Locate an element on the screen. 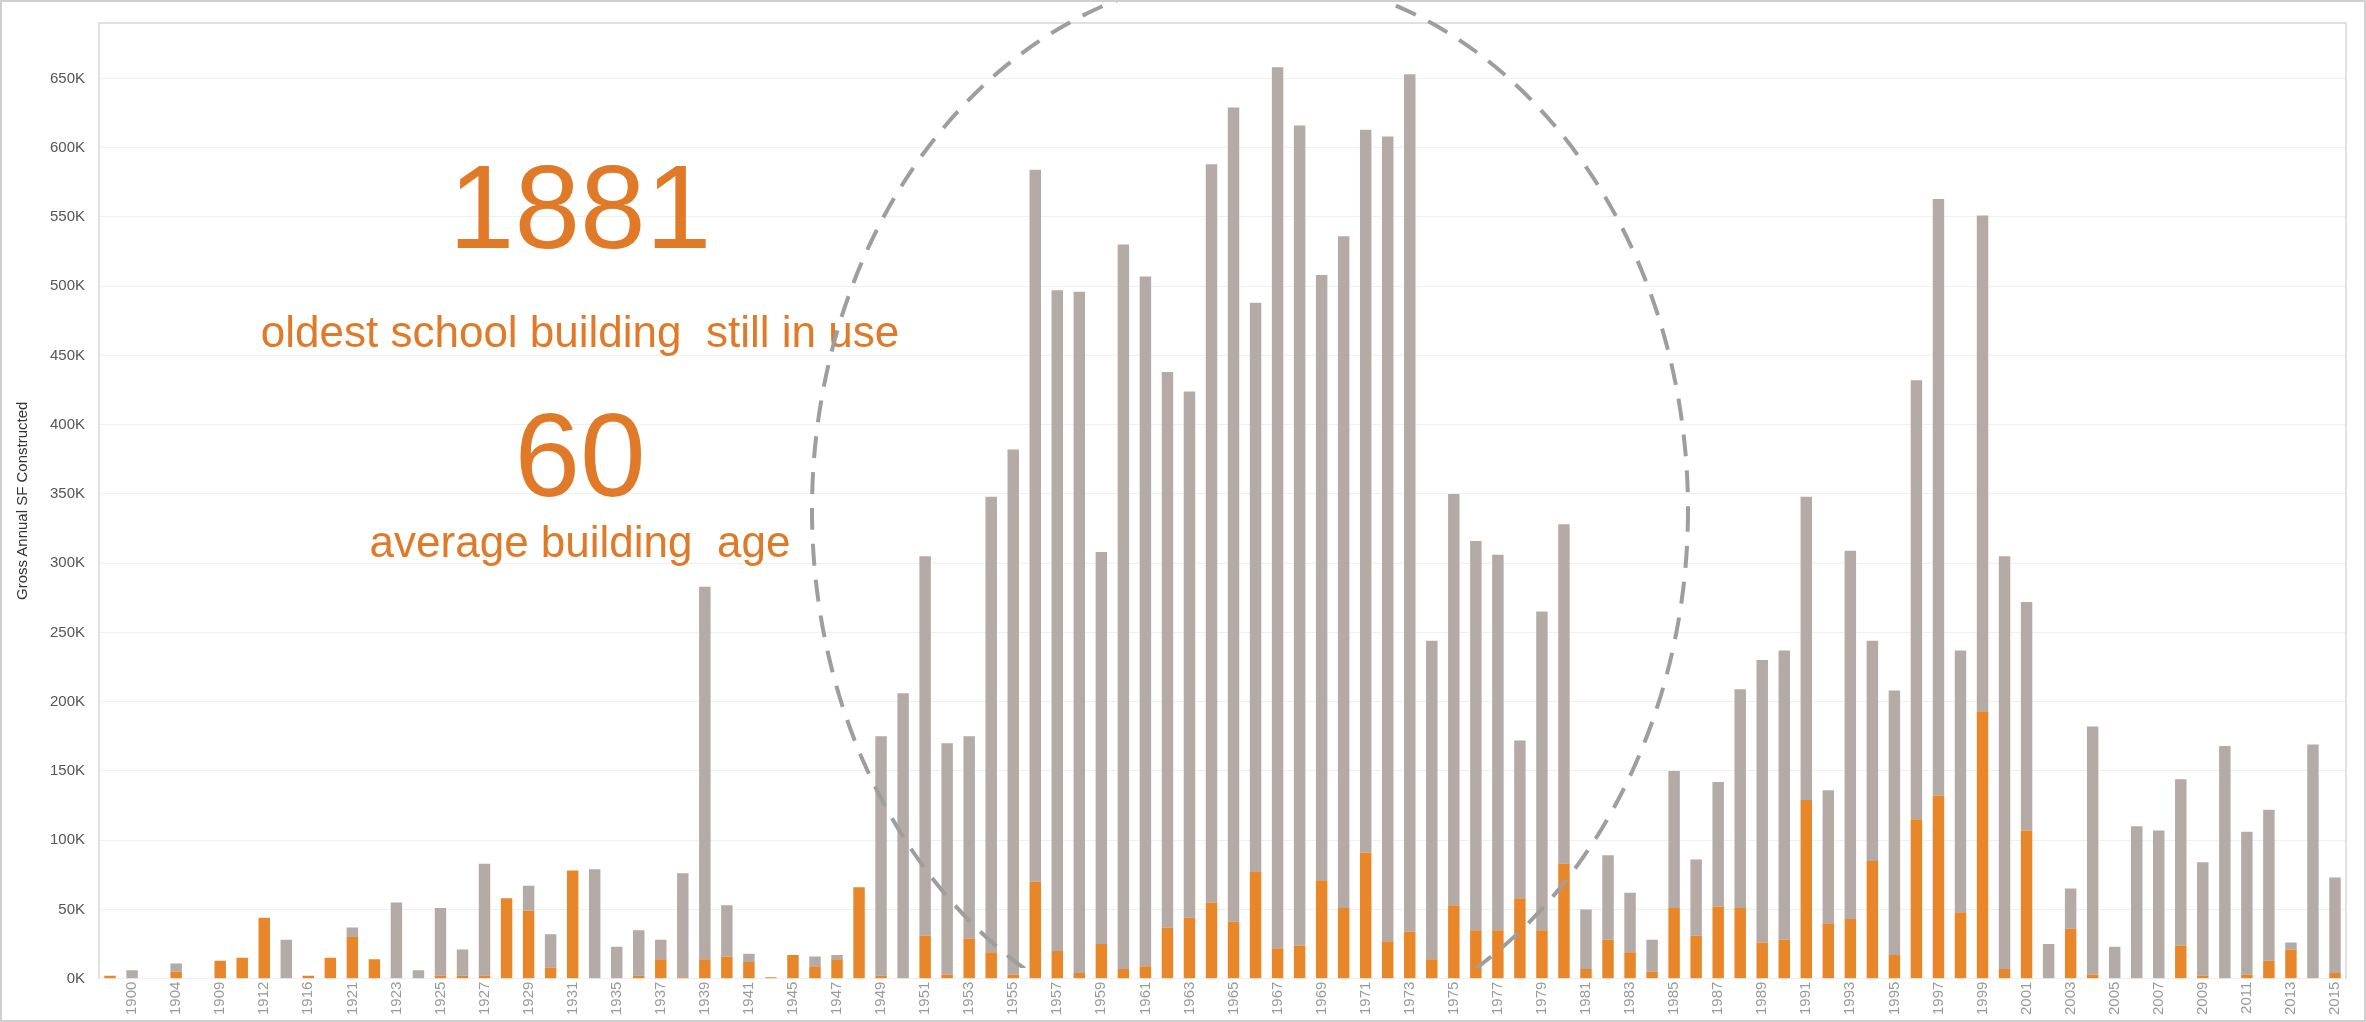 The width and height of the screenshot is (2366, 1022). x-tick-label: 1904 is located at coordinates (175, 998).